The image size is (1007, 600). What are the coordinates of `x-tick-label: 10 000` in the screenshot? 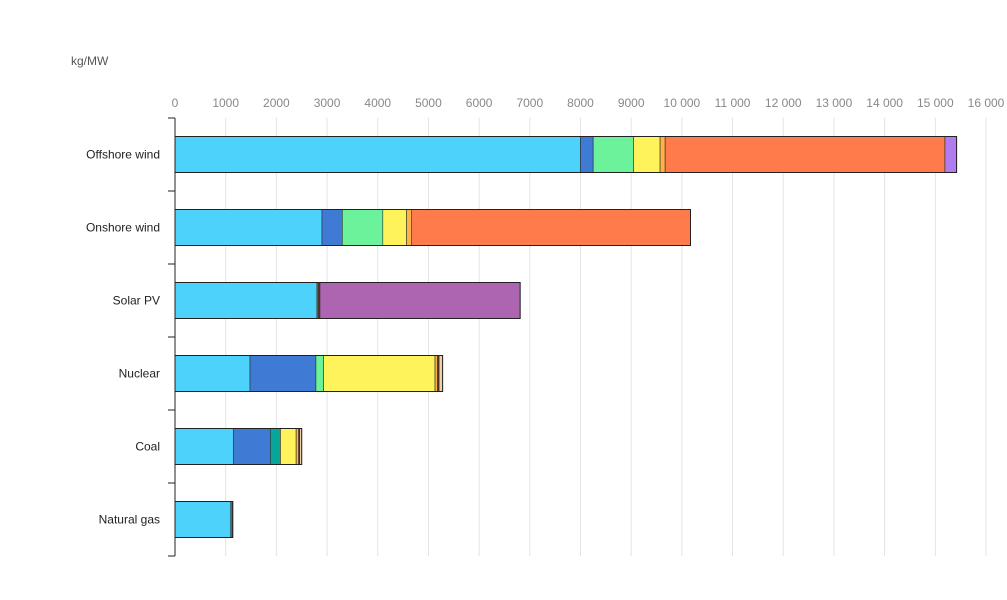 It's located at (682, 103).